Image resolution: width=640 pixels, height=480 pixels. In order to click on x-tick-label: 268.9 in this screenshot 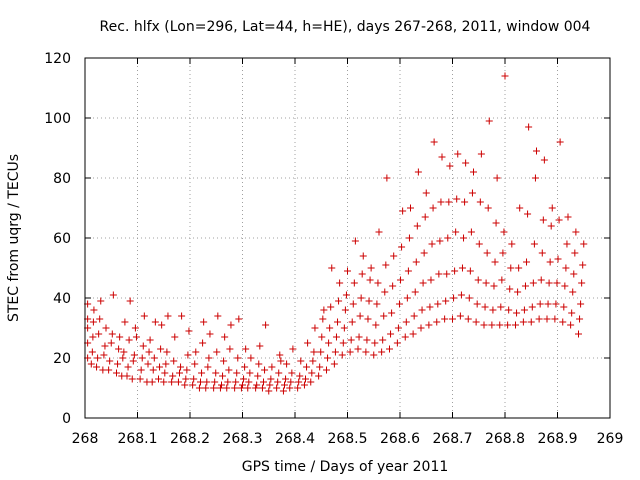, I will do `click(557, 439)`.